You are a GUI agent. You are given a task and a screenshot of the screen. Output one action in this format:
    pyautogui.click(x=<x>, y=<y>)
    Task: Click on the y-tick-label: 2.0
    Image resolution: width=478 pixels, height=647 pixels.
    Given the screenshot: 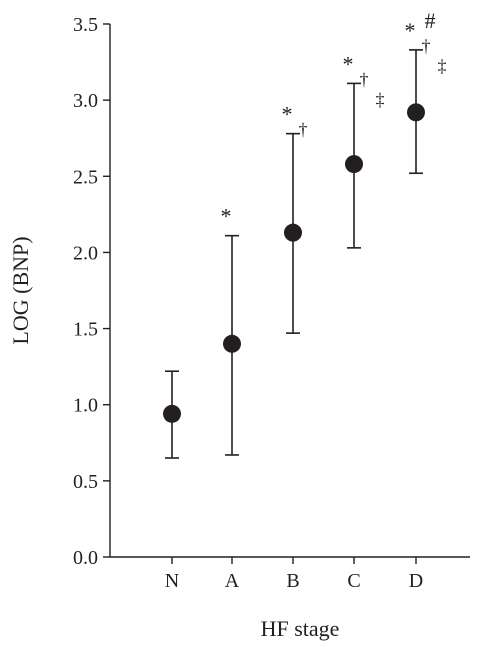 What is the action you would take?
    pyautogui.click(x=85, y=253)
    